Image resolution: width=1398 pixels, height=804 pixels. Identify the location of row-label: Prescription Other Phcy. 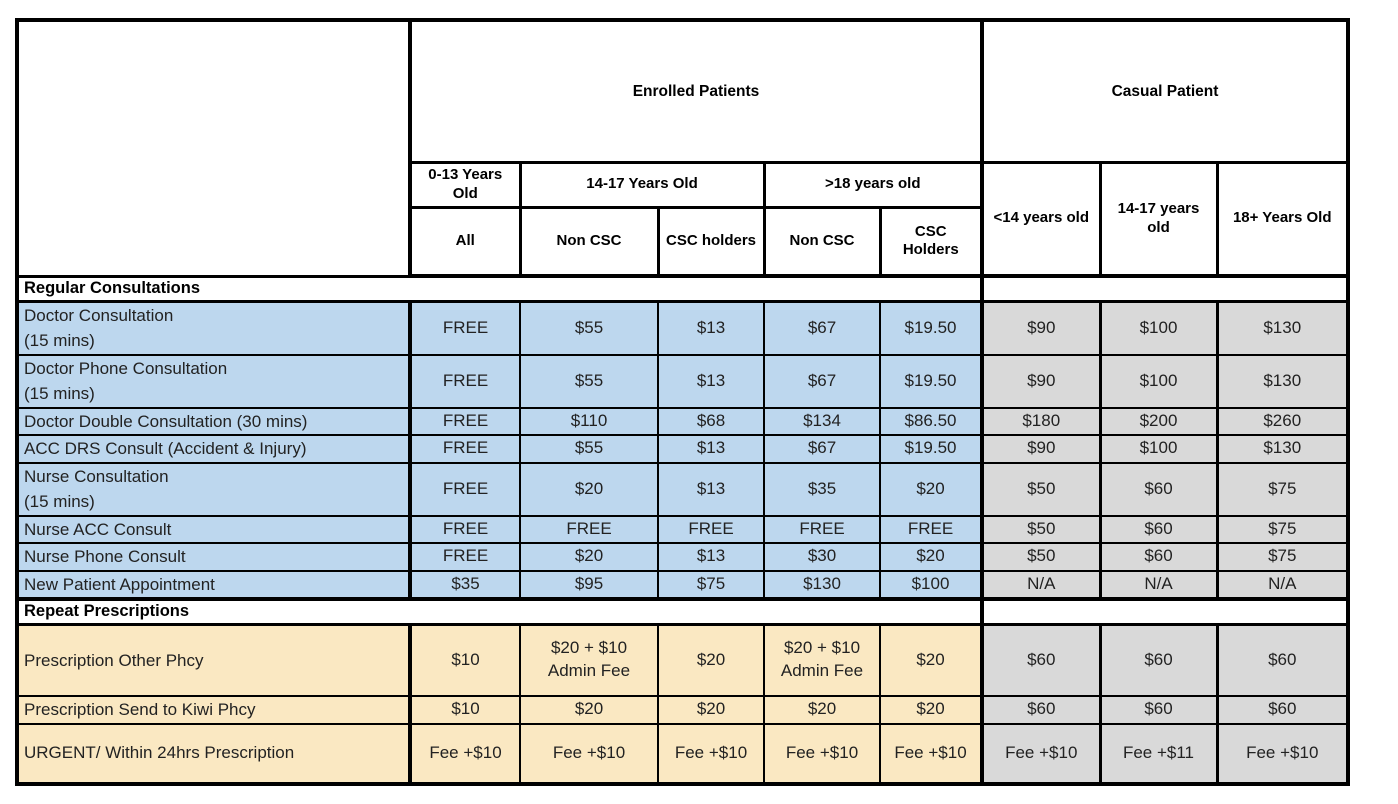
(213, 660).